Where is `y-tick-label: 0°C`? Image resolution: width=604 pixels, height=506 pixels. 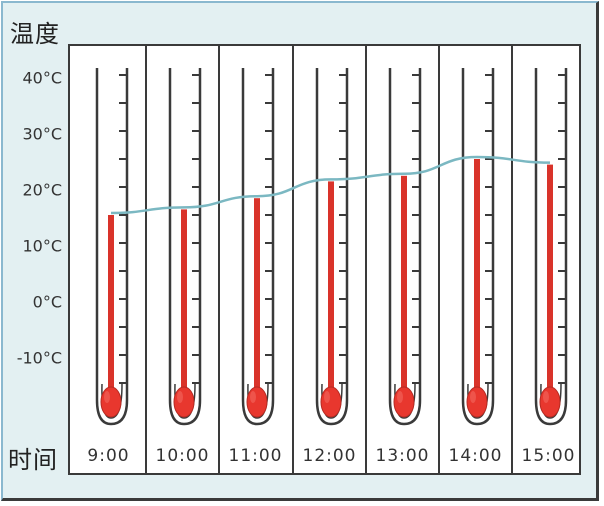 y-tick-label: 0°C is located at coordinates (47, 302).